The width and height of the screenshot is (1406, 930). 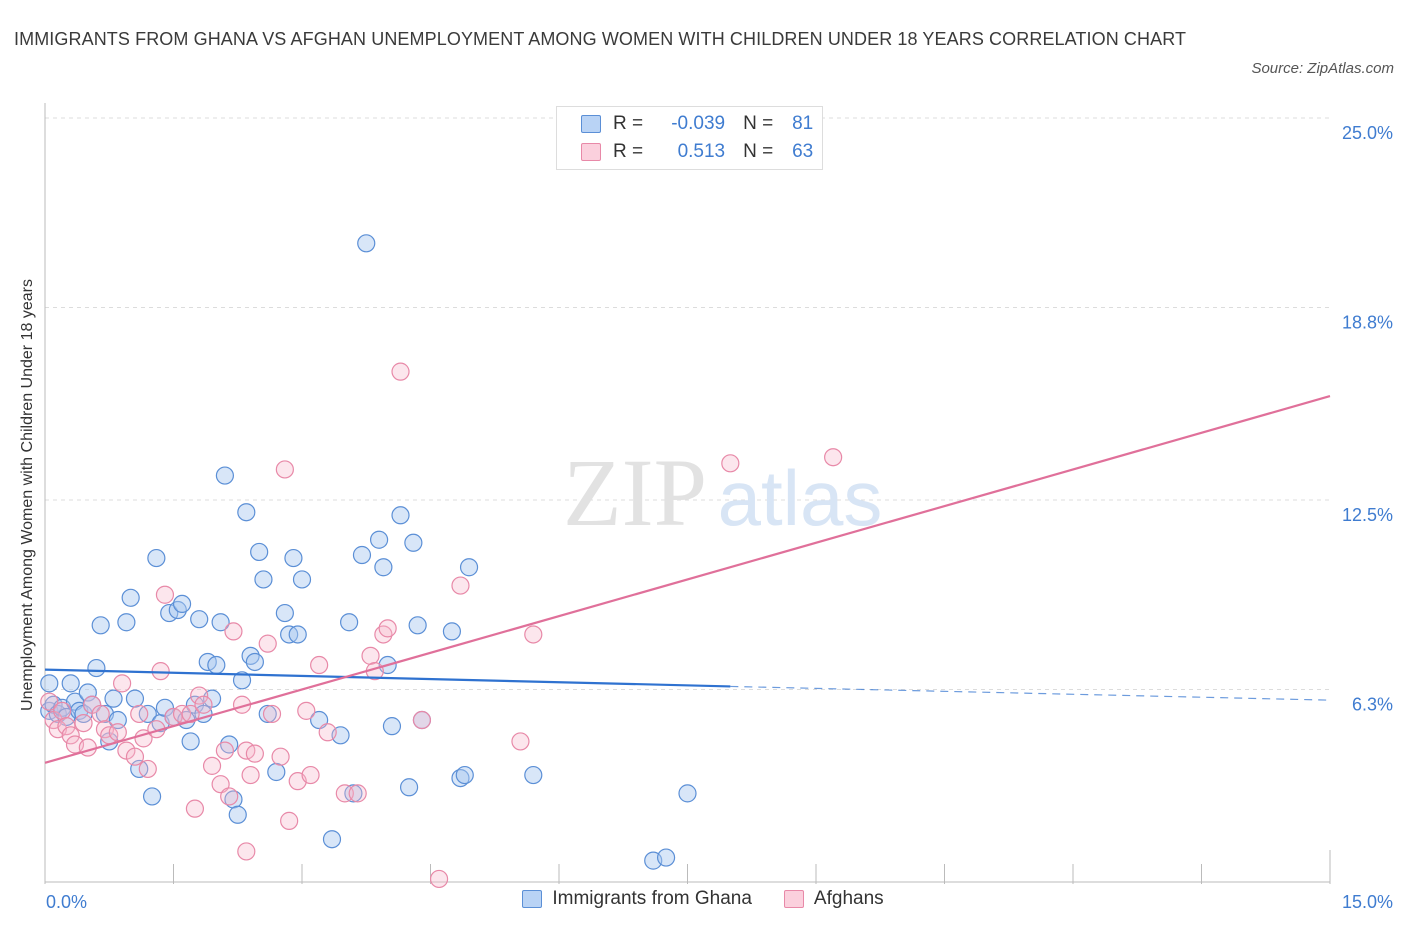 What do you see at coordinates (1367, 902) in the screenshot?
I see `x-tick-label: 15.0%` at bounding box center [1367, 902].